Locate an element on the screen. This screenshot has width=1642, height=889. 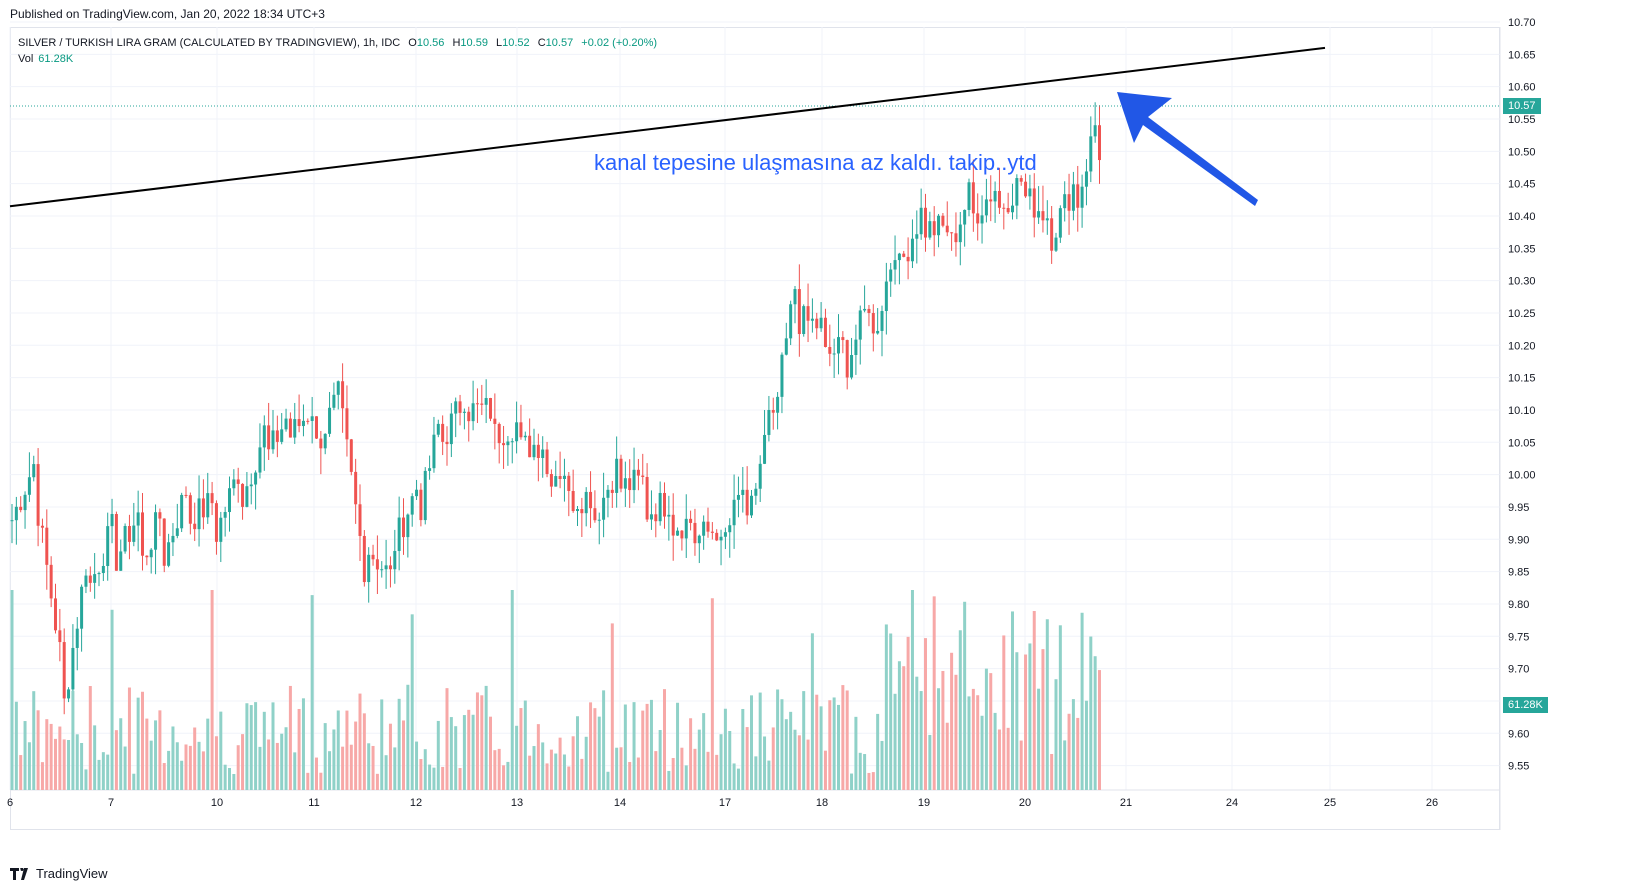
y-tick-label: 10.25 is located at coordinates (1522, 314).